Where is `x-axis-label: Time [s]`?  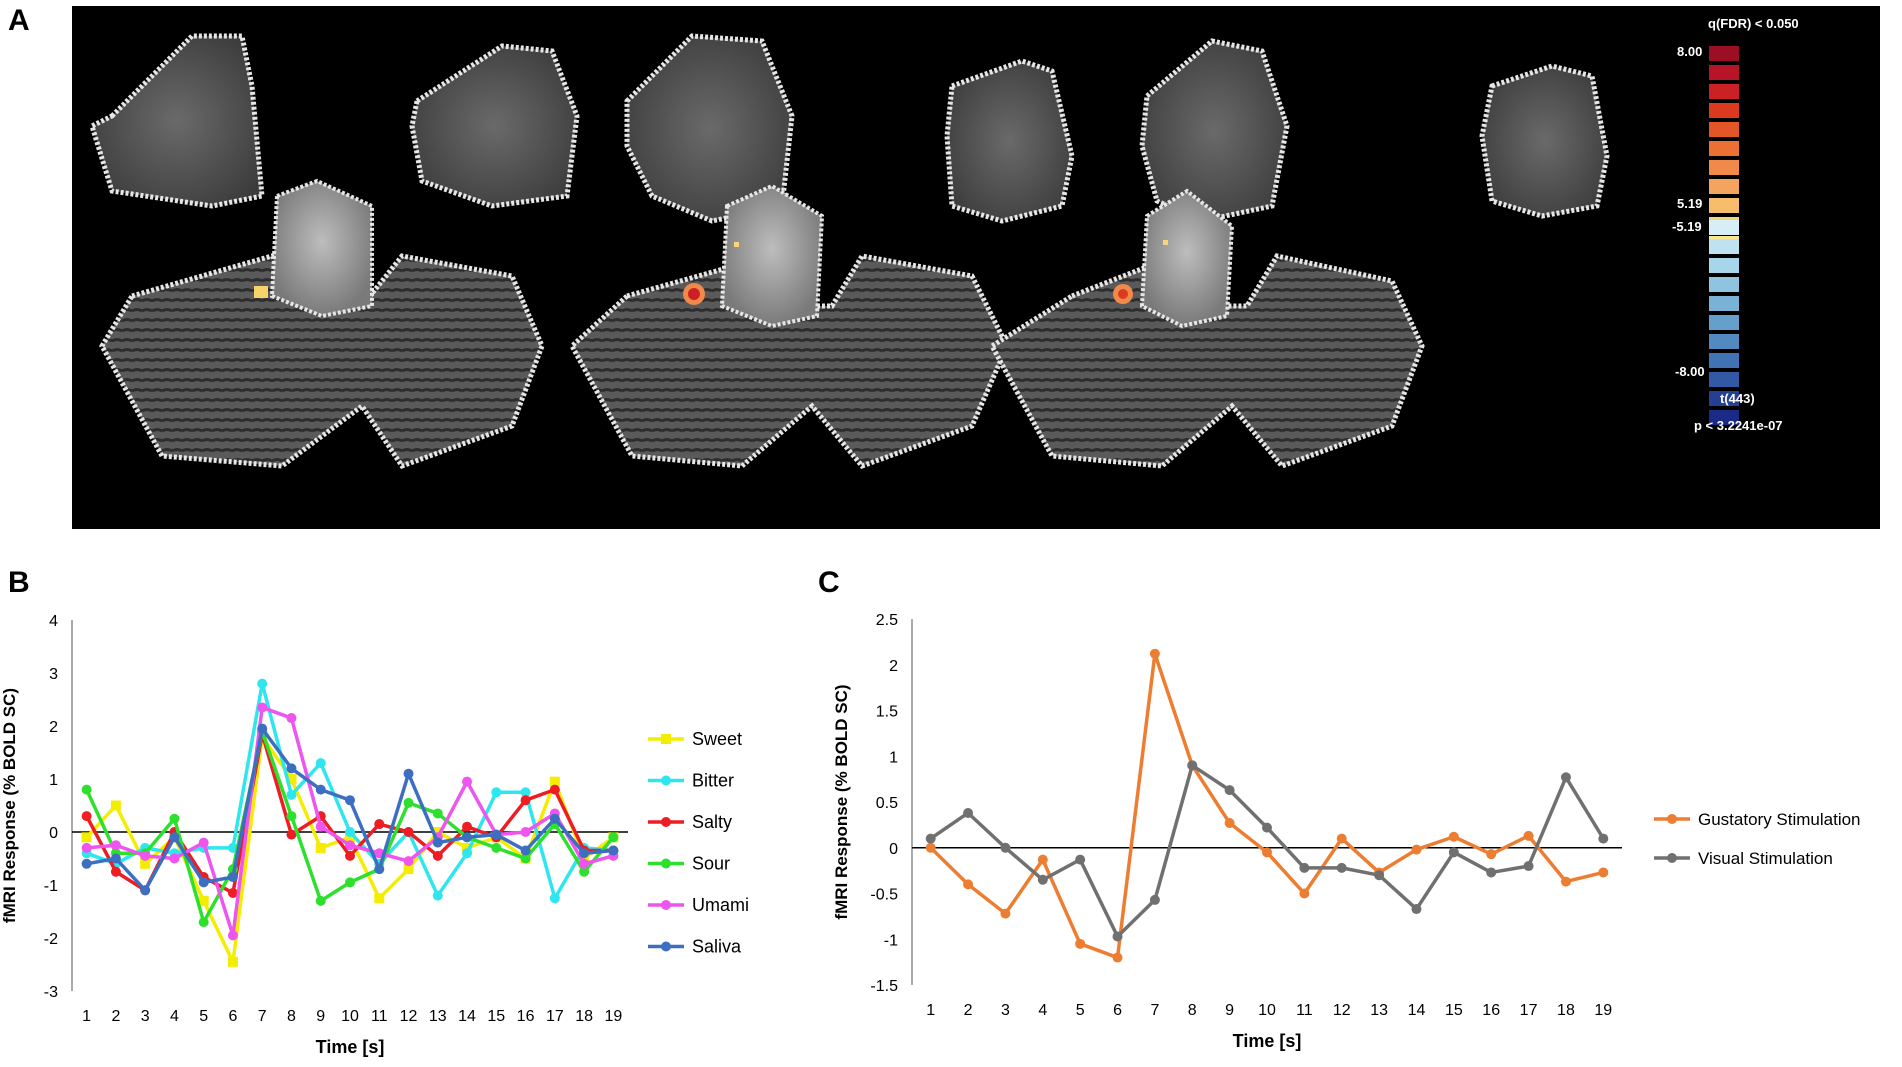
x-axis-label: Time [s] is located at coordinates (350, 1047).